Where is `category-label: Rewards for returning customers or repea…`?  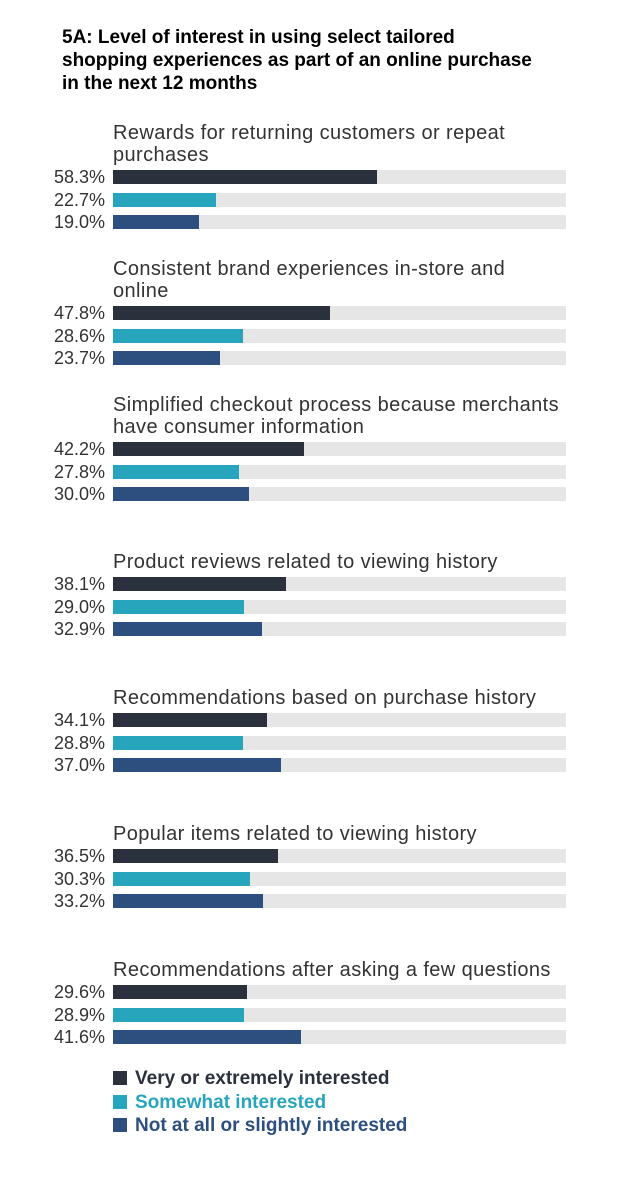 category-label: Rewards for returning customers or repea… is located at coordinates (309, 144).